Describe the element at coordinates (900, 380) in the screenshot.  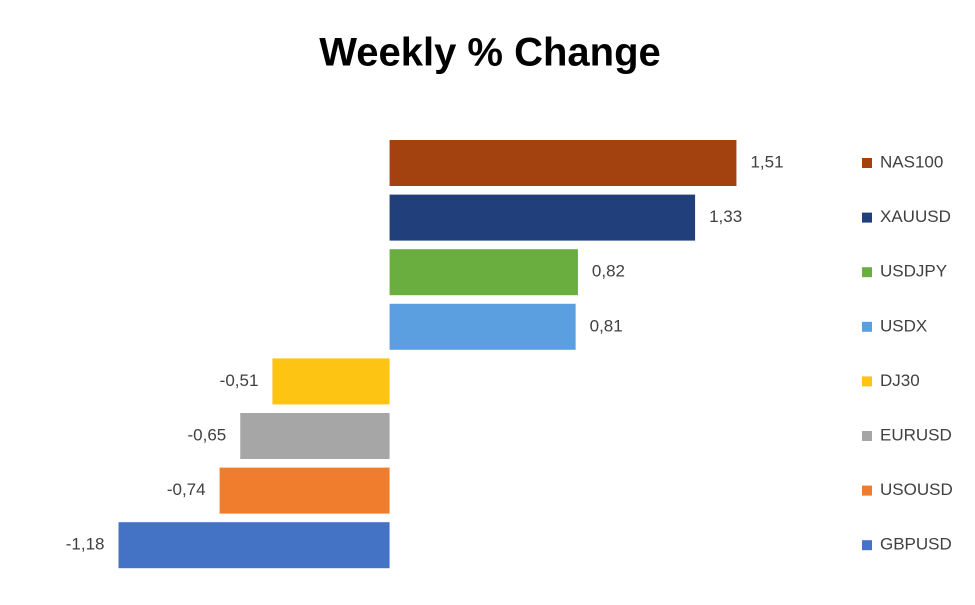
I see `legend-label: DJ30` at that location.